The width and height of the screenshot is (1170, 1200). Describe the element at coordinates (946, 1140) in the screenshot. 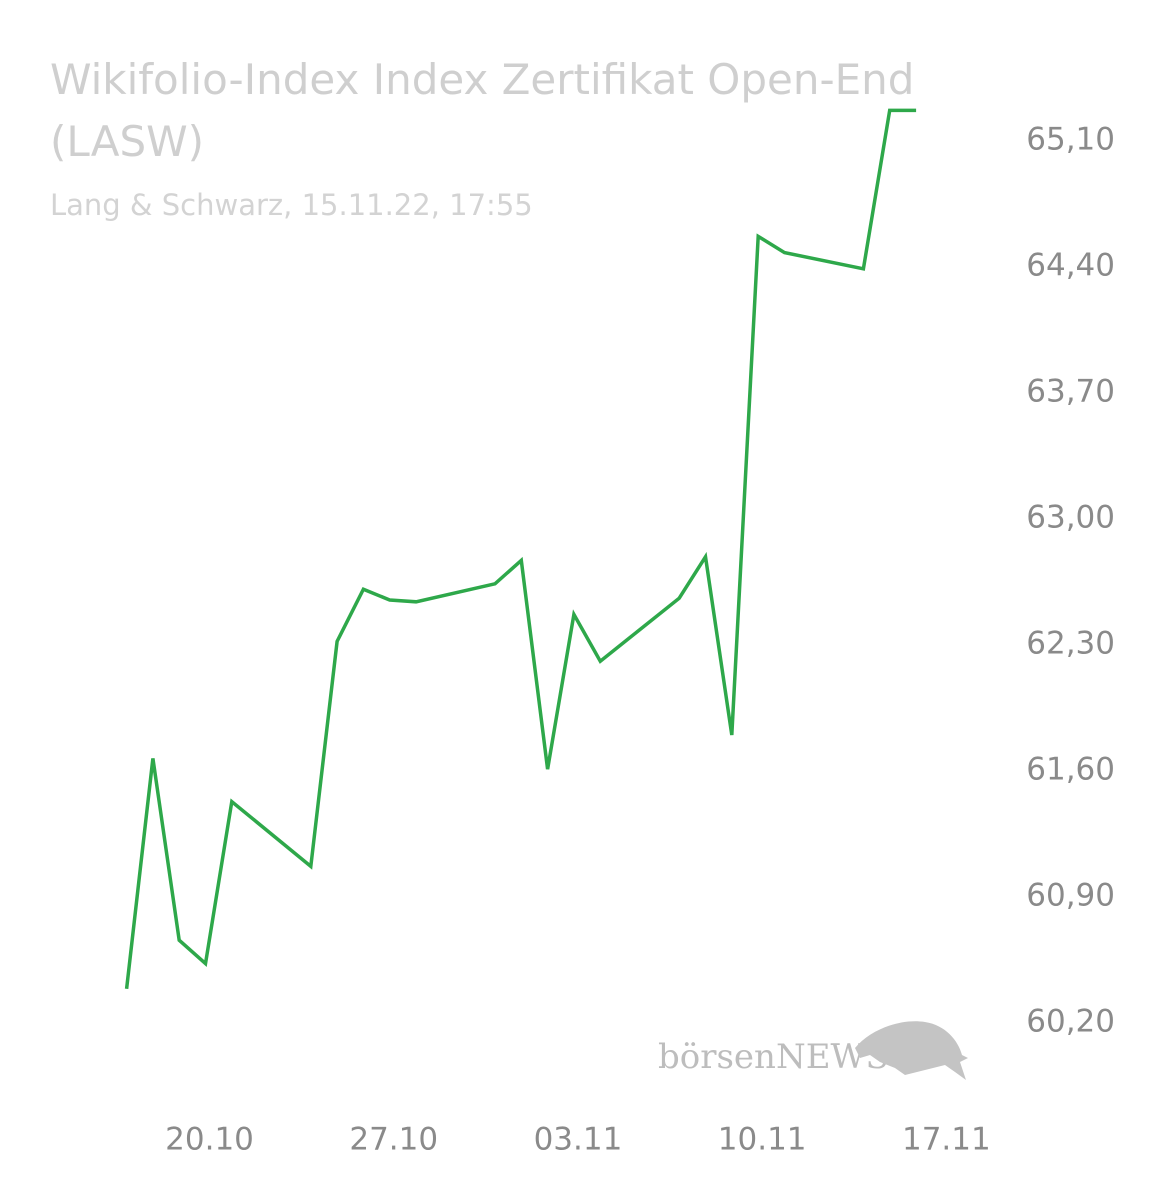

I see `x-tick-label: 17.11` at that location.